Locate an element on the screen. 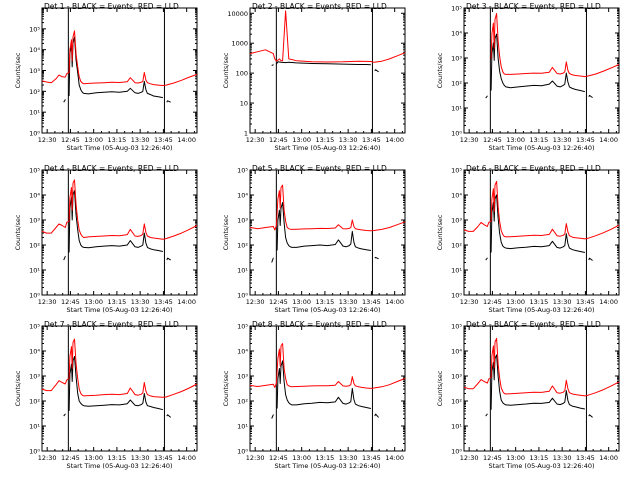 The image size is (640, 480). y-tick-label: 1000 is located at coordinates (239, 44).